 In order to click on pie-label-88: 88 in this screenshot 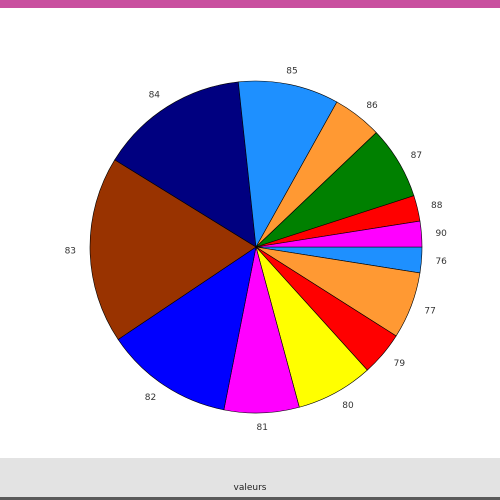, I will do `click(437, 206)`.